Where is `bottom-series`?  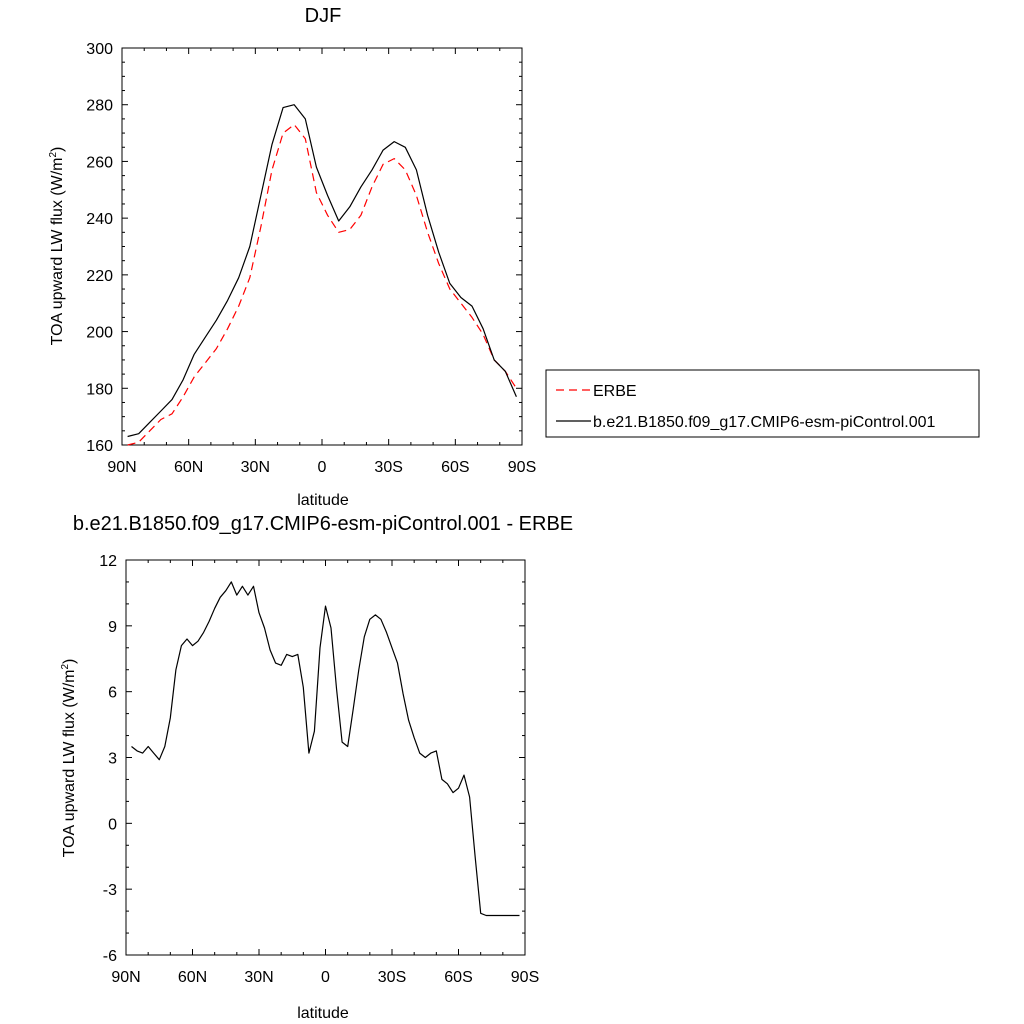 bottom-series is located at coordinates (325, 749).